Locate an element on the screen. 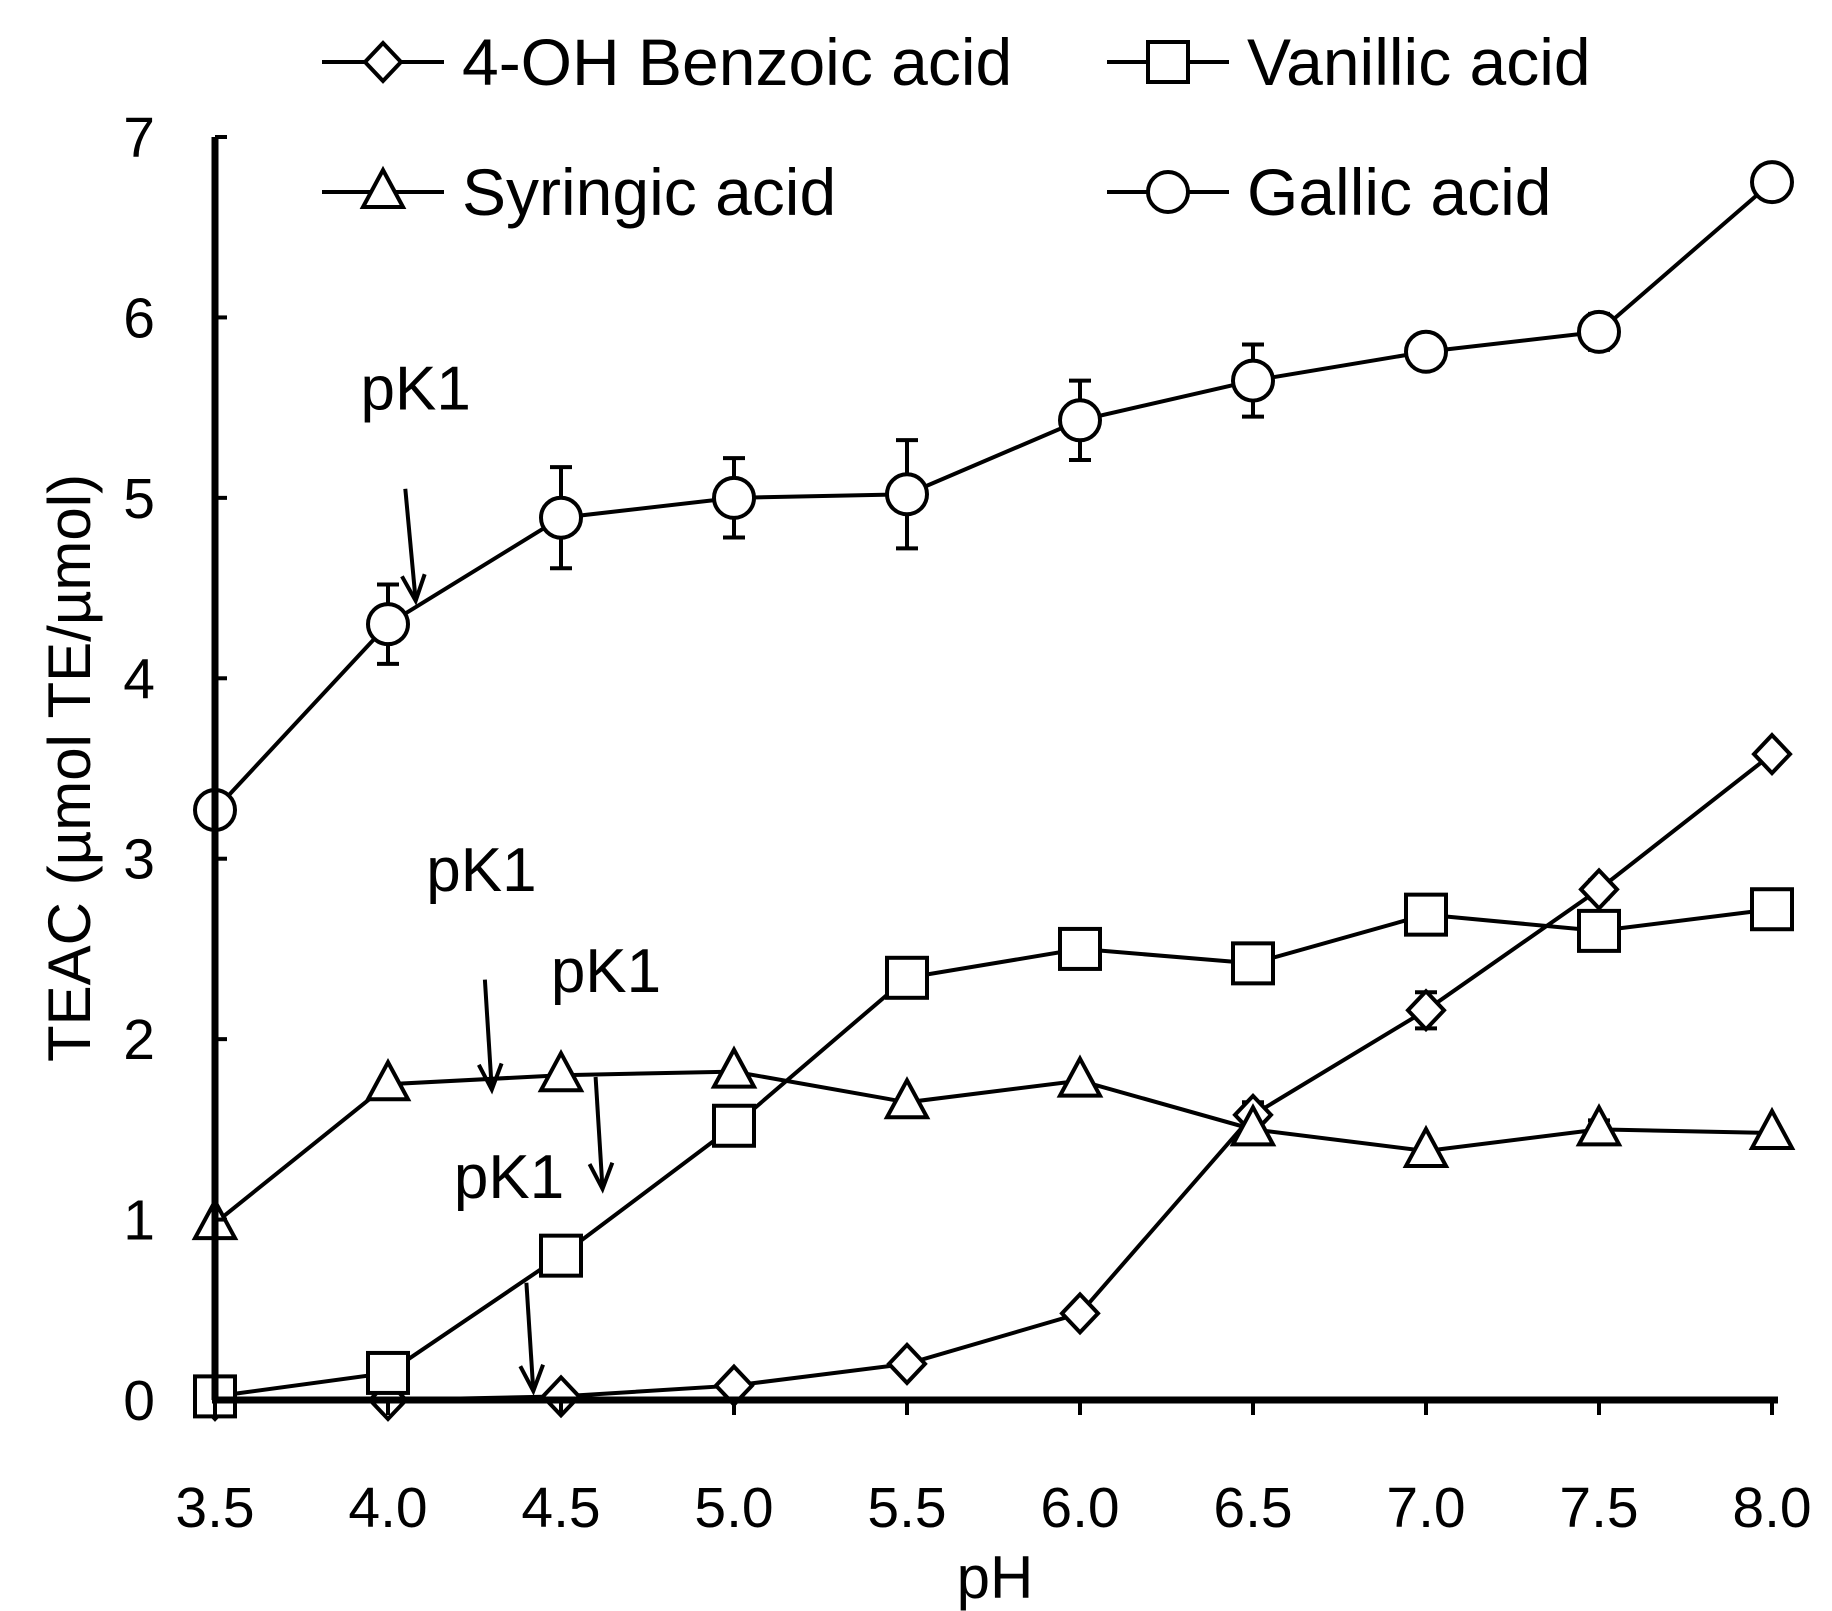 This screenshot has height=1611, width=1832. legend-item: Gallic acid is located at coordinates (1329, 192).